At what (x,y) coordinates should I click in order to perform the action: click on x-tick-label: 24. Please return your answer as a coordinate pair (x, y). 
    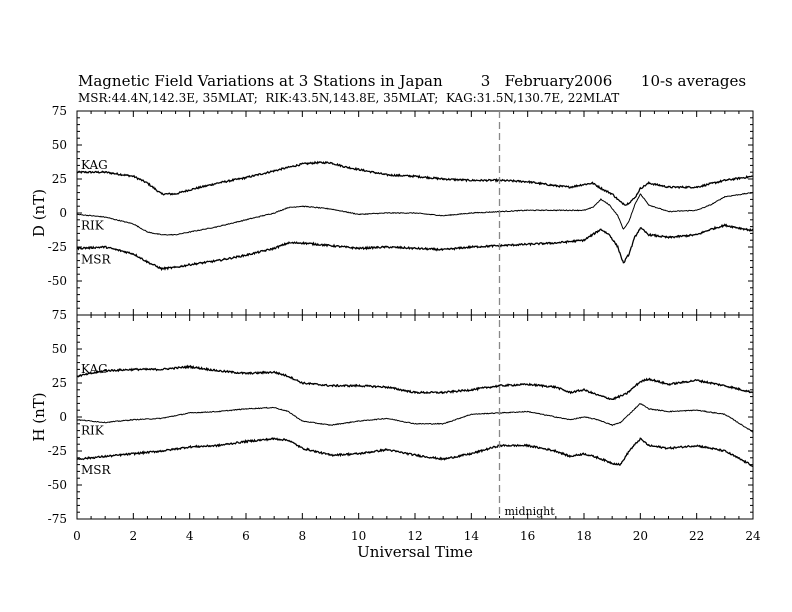
    Looking at the image, I should click on (753, 536).